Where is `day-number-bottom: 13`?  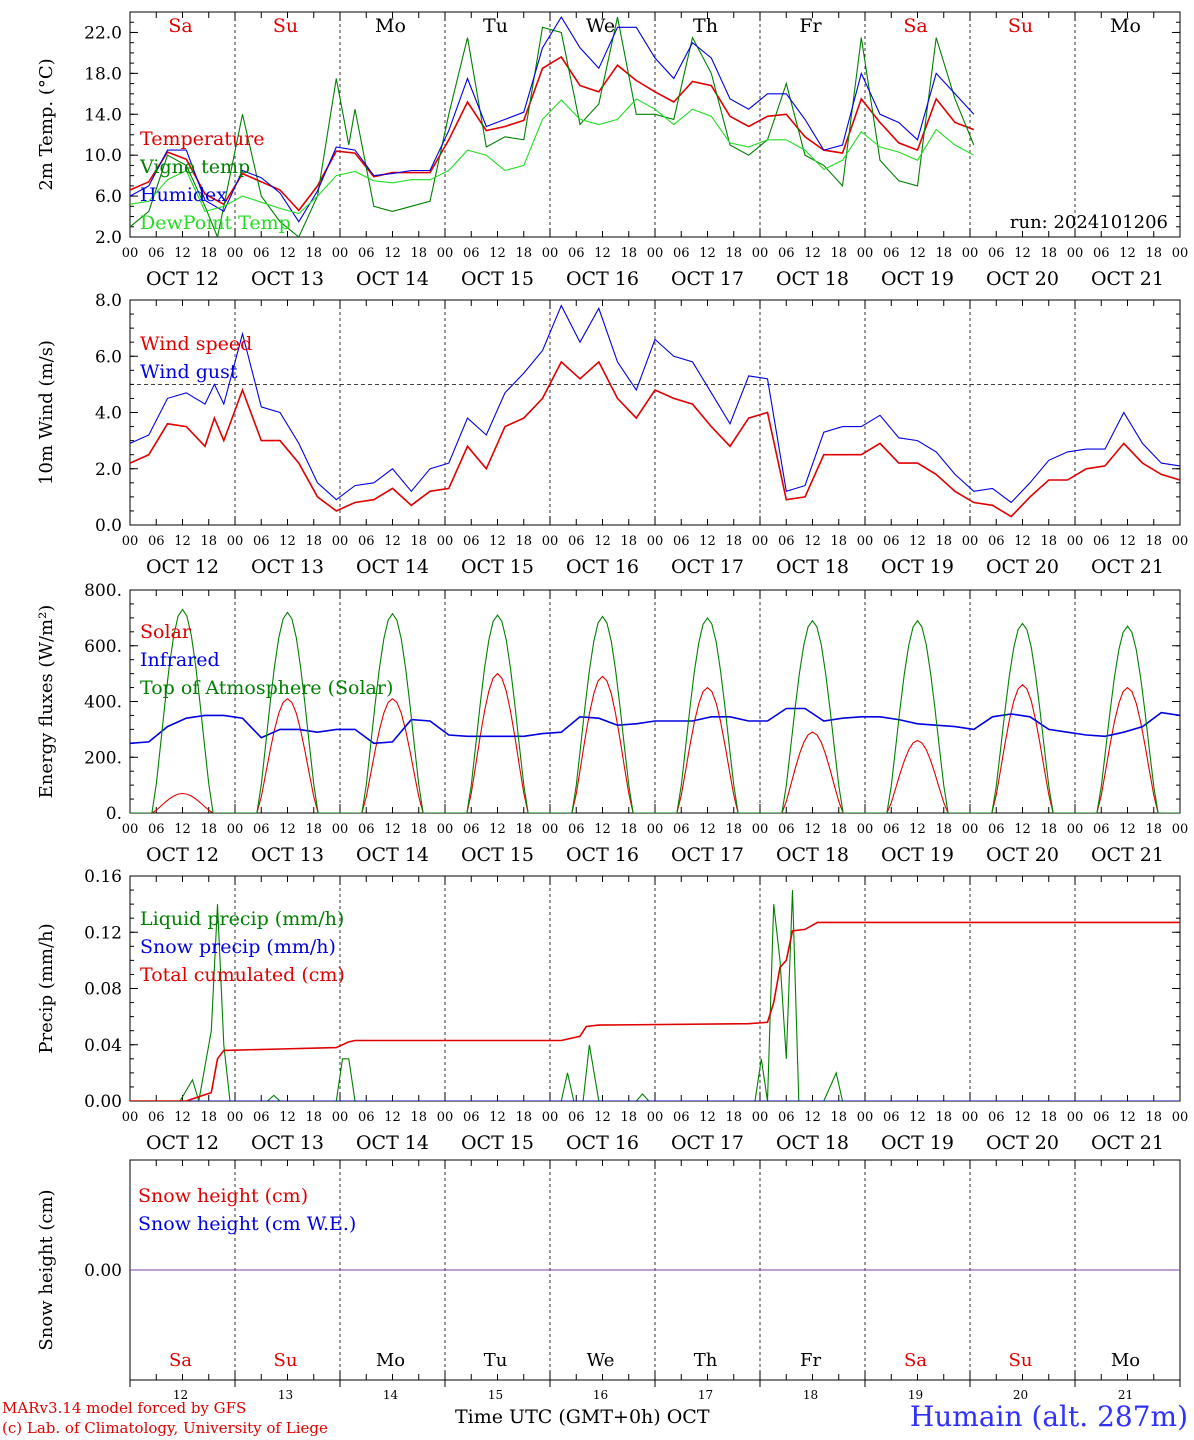 day-number-bottom: 13 is located at coordinates (285, 1395).